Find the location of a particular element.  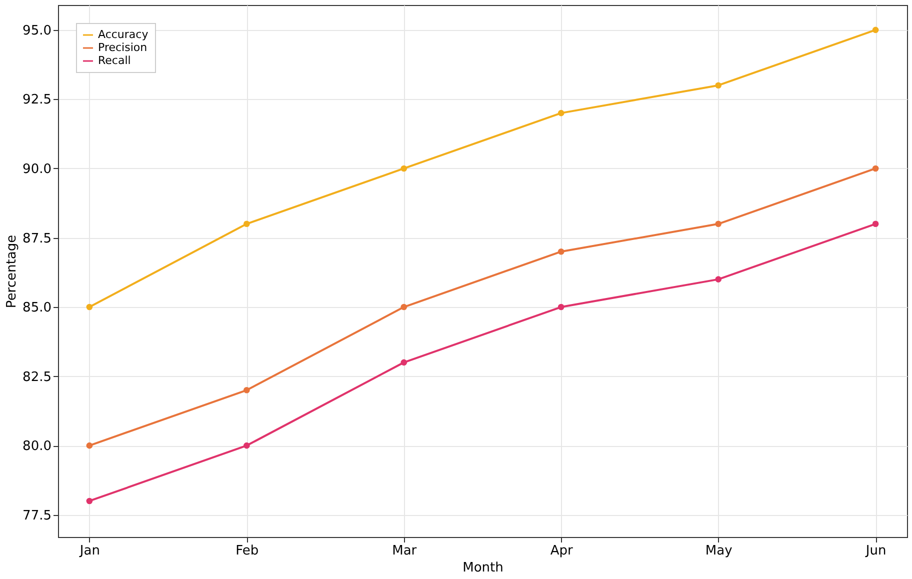

y-tick-label: 85.0 is located at coordinates (37, 308).